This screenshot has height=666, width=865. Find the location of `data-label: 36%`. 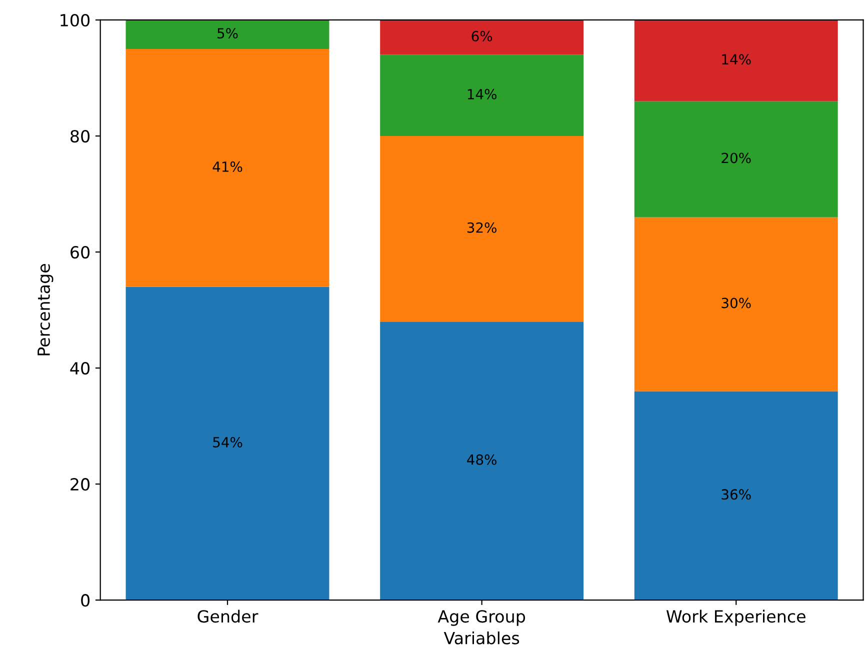

data-label: 36% is located at coordinates (736, 494).